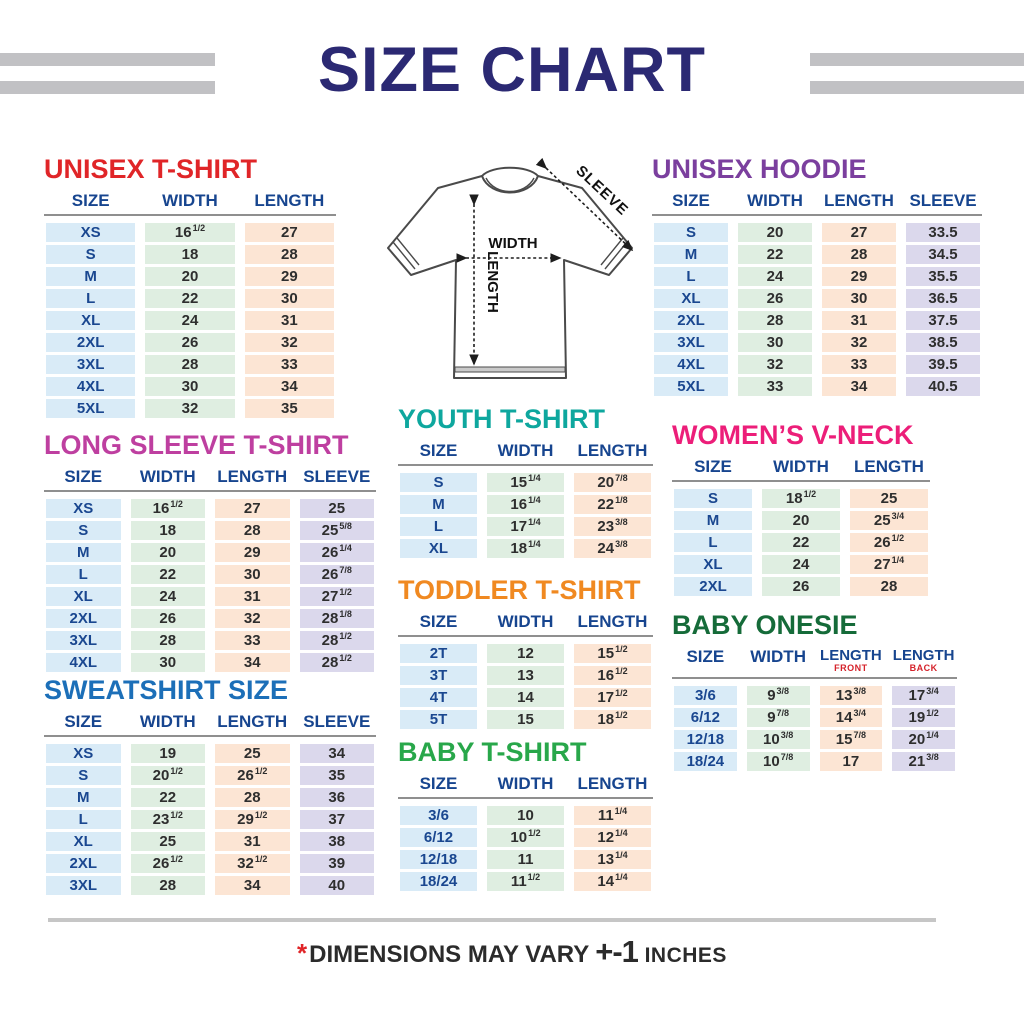 This screenshot has height=1024, width=1024. I want to click on measurement-cell: 121/4, so click(612, 837).